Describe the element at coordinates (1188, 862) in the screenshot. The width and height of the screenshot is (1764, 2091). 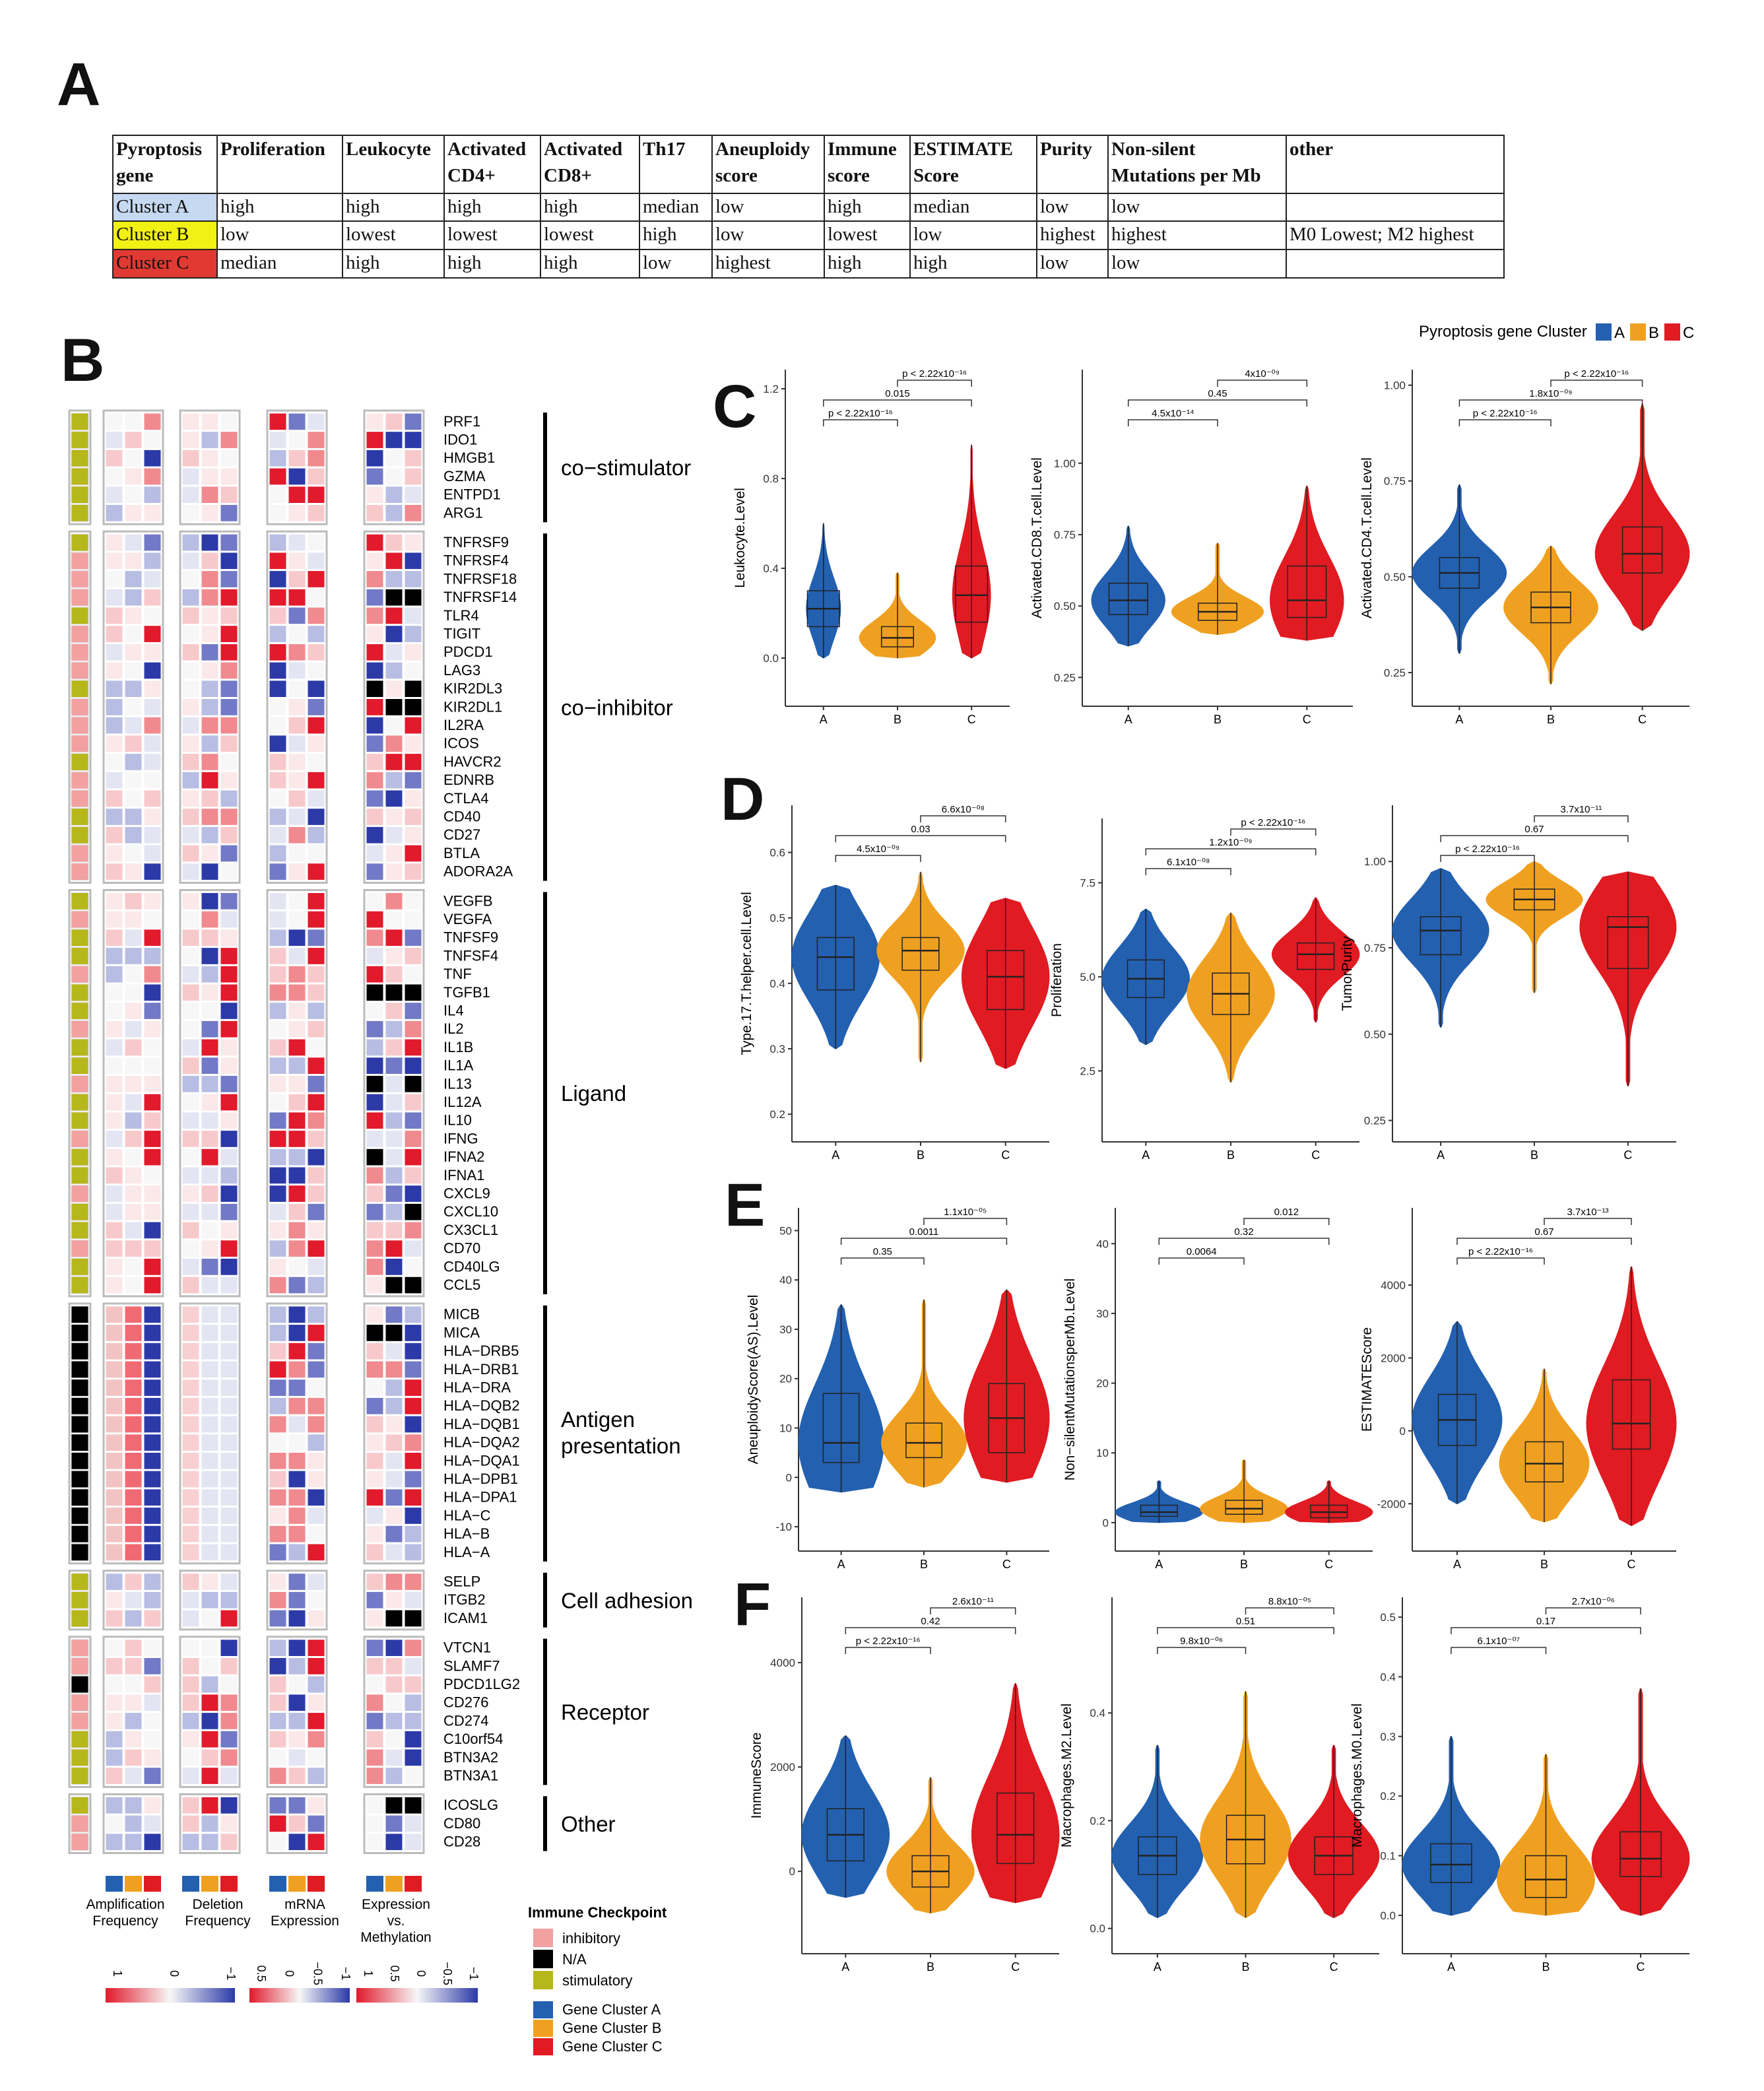
I see `p-value-label: 6.1x10⁻⁰⁸` at that location.